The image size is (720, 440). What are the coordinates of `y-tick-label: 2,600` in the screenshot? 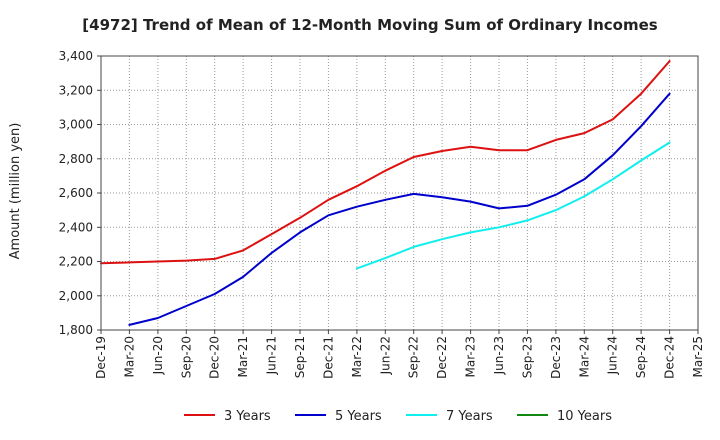 It's located at (76, 193).